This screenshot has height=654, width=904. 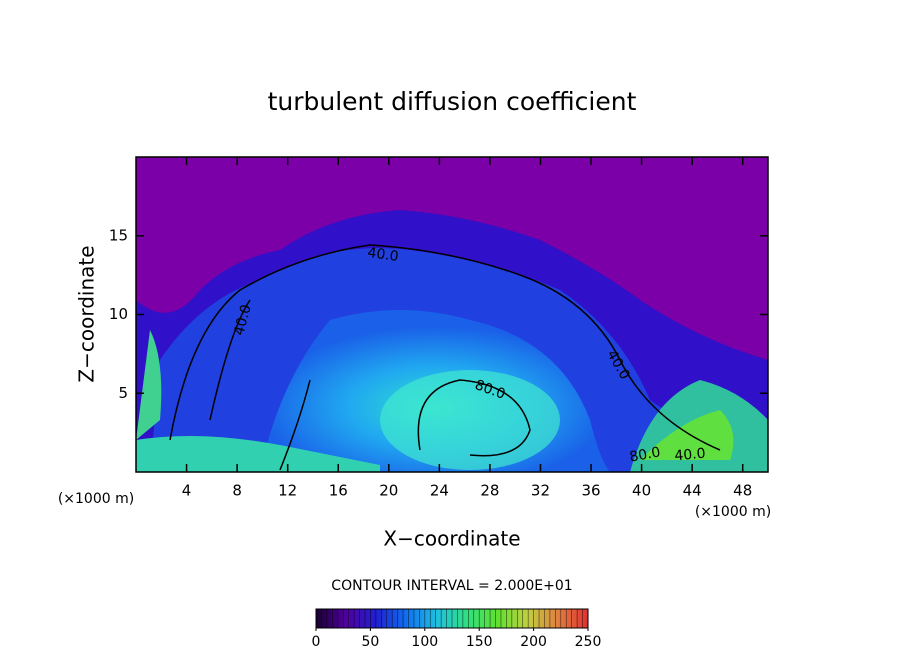 I want to click on x-tick-label: 20, so click(x=388, y=491).